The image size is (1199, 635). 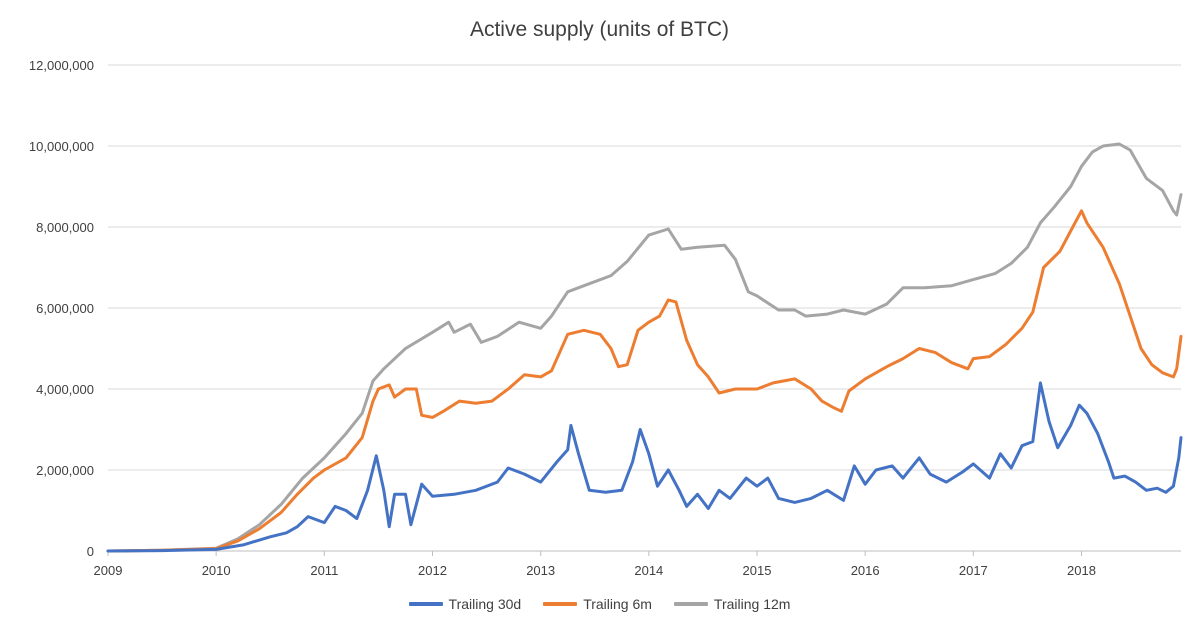 I want to click on x-tick-label: 2018, so click(x=1081, y=570).